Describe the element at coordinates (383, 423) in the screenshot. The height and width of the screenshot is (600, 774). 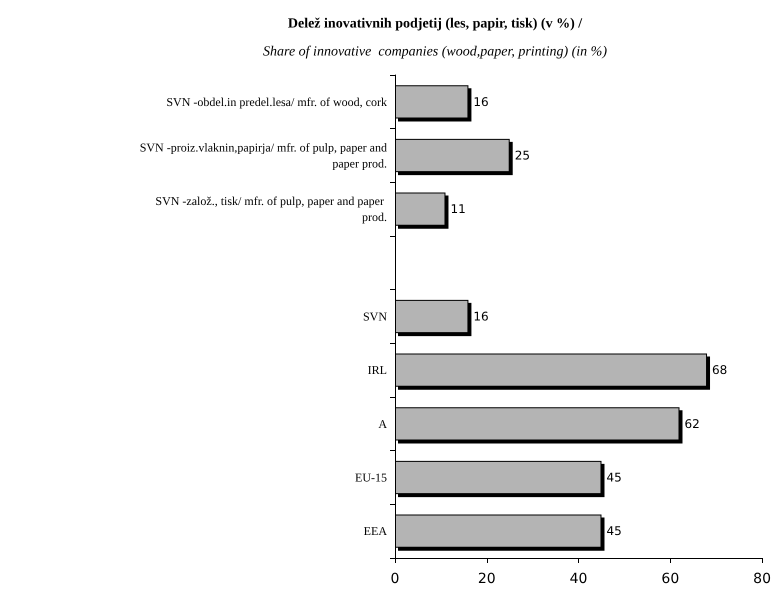
I see `y-tick-label: A` at that location.